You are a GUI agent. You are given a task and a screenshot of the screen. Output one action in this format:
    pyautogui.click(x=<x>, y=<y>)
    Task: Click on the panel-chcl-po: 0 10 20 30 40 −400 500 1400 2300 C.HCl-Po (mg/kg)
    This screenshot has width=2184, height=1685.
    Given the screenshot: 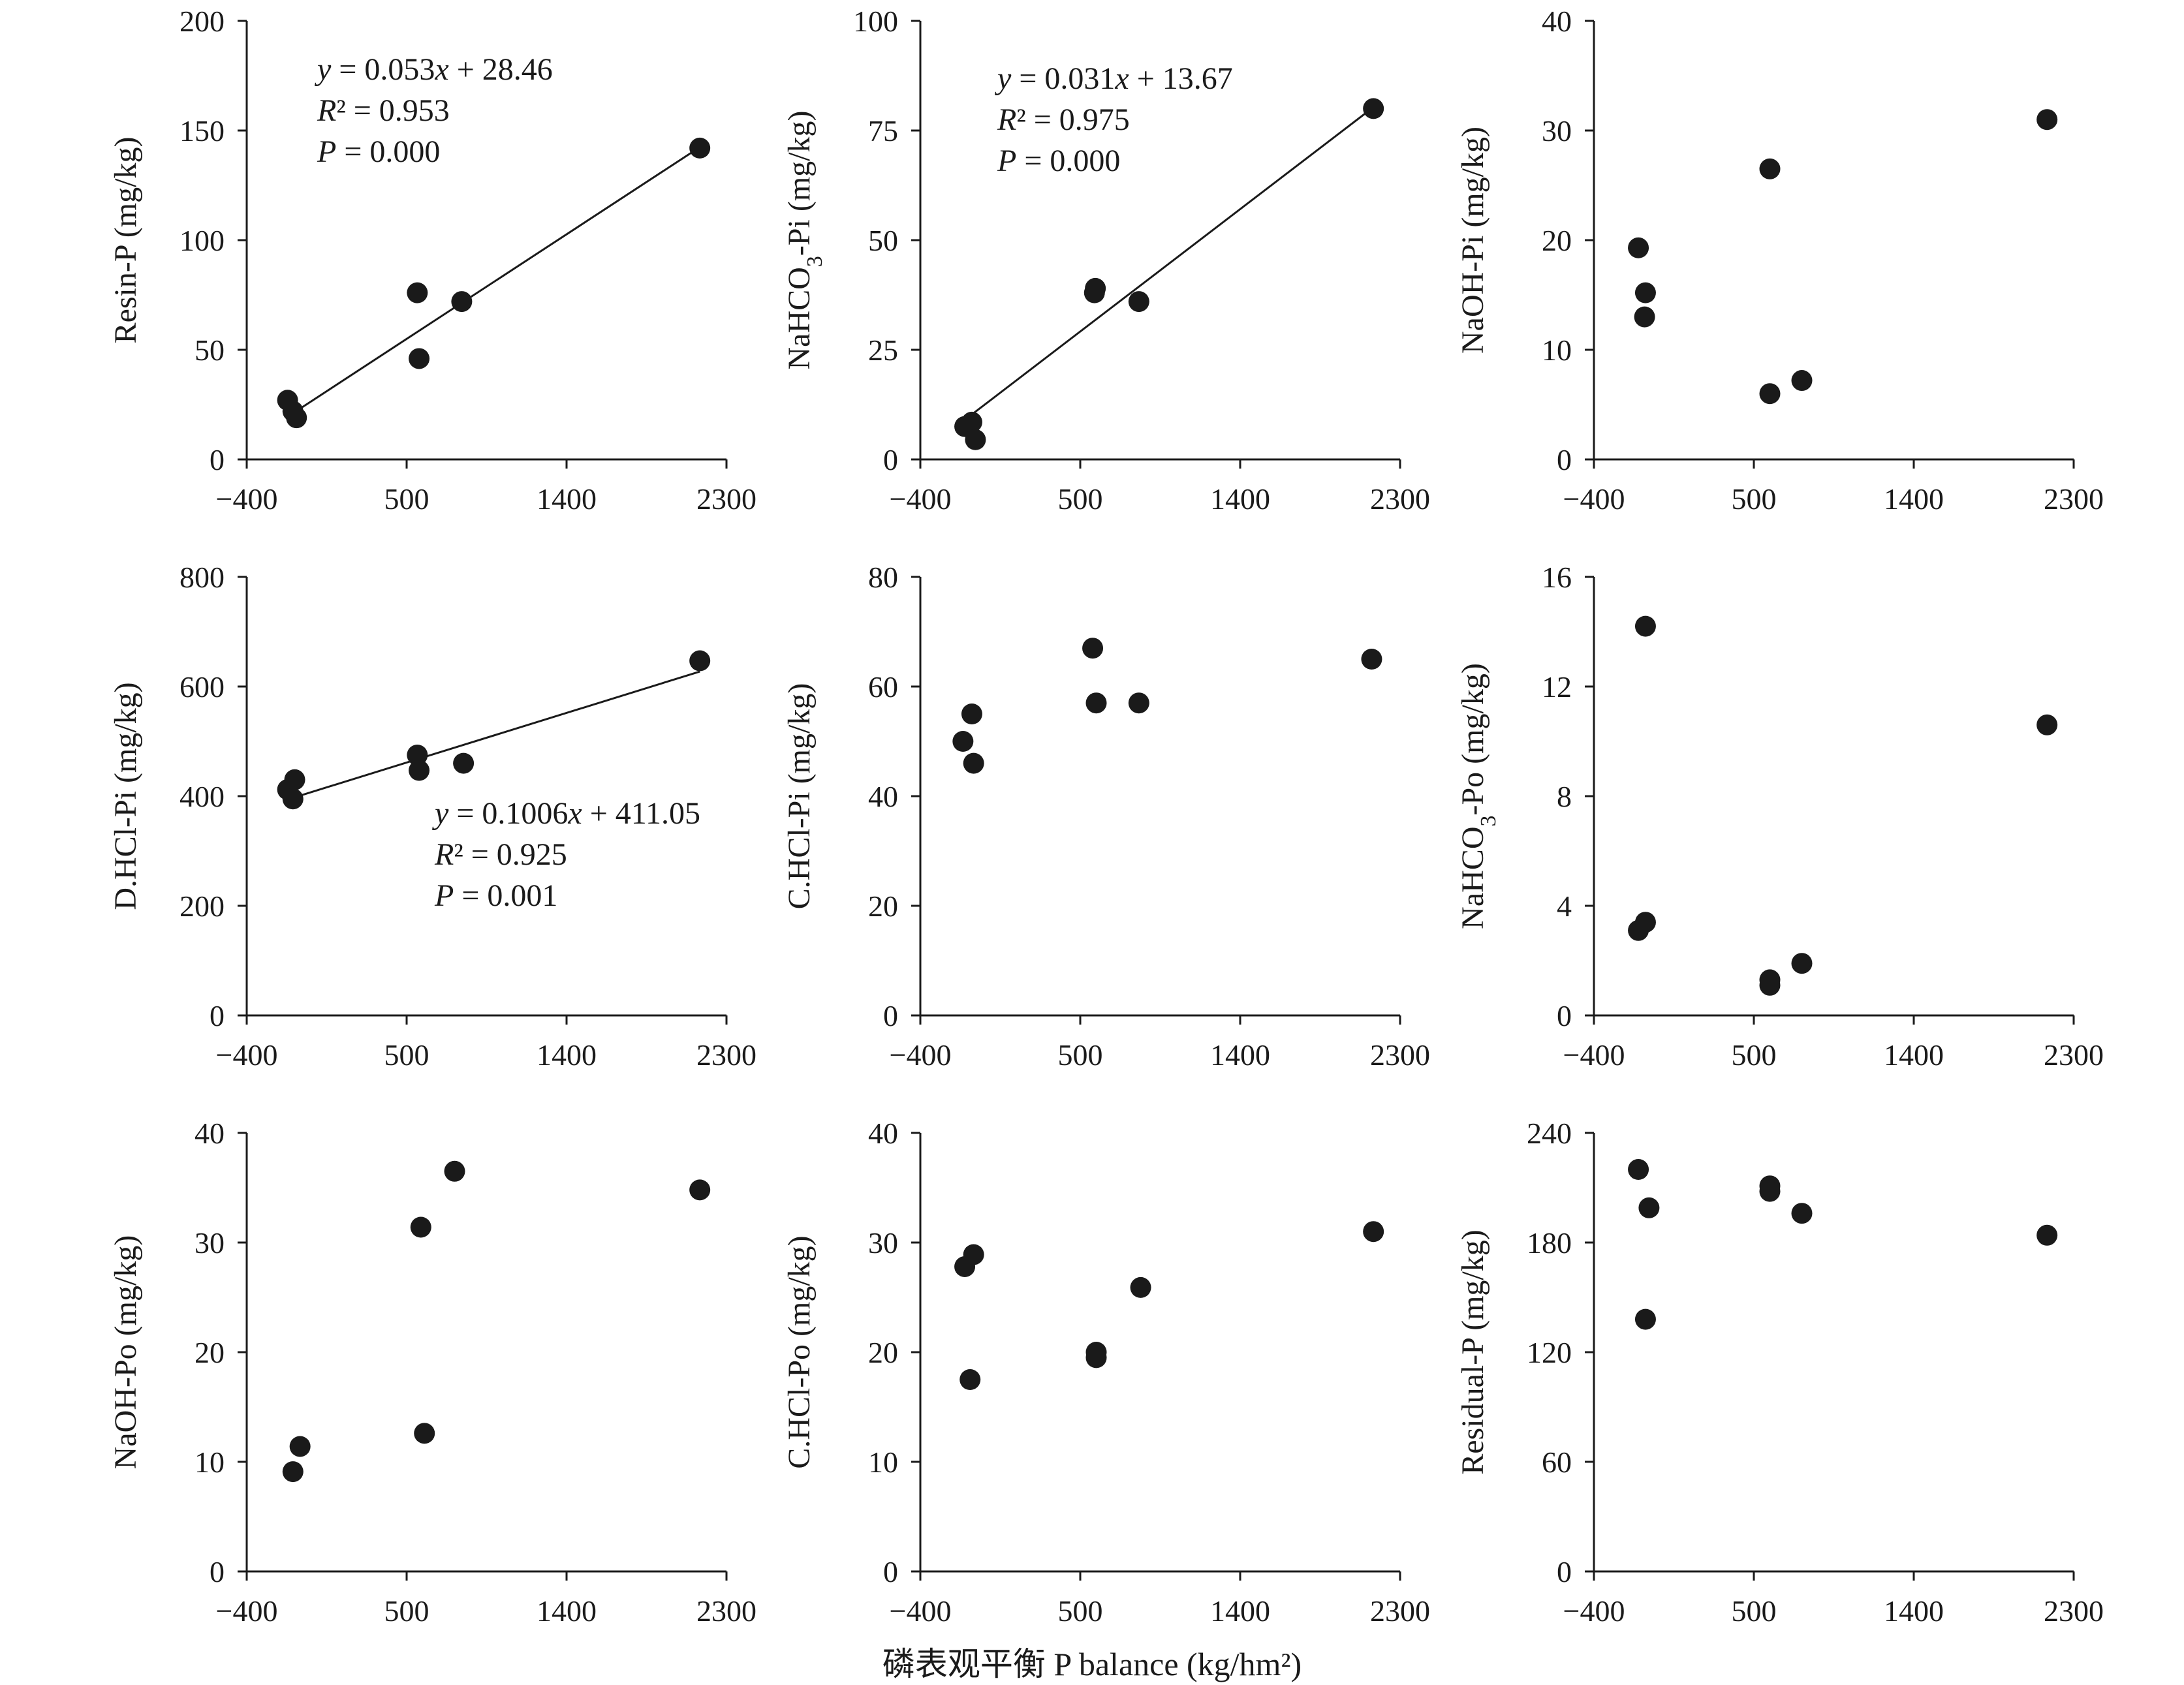 What is the action you would take?
    pyautogui.click(x=1106, y=1372)
    